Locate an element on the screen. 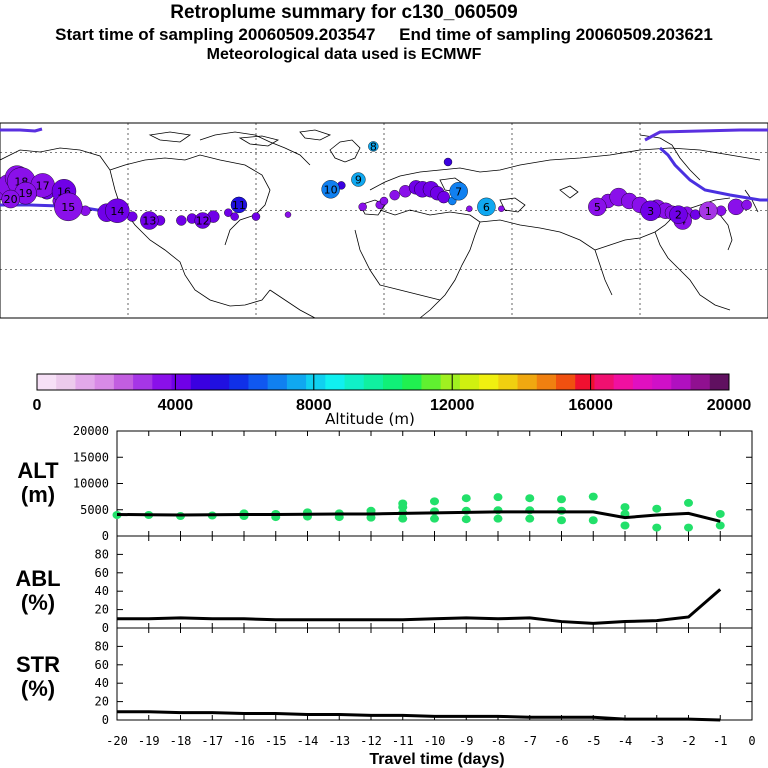 The width and height of the screenshot is (768, 768). plume-cluster-label: 17 is located at coordinates (43, 185).